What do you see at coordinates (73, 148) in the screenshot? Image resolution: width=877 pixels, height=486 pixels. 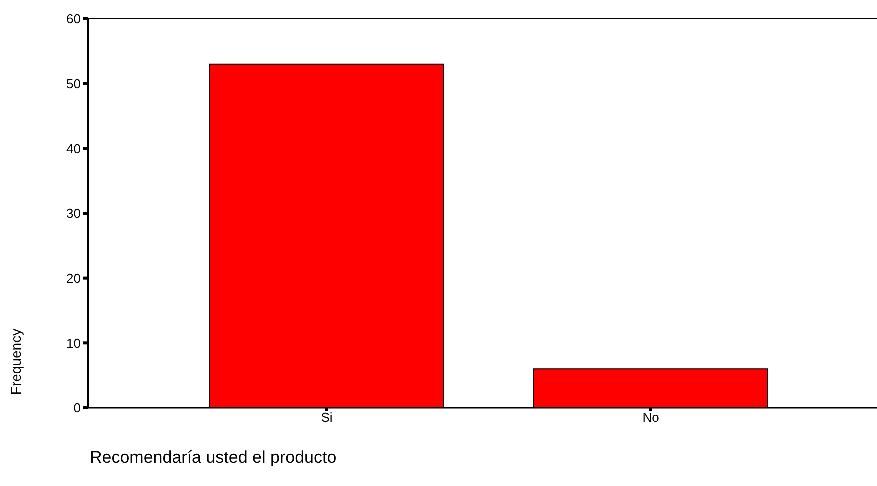 I see `y-tick-label: 40` at bounding box center [73, 148].